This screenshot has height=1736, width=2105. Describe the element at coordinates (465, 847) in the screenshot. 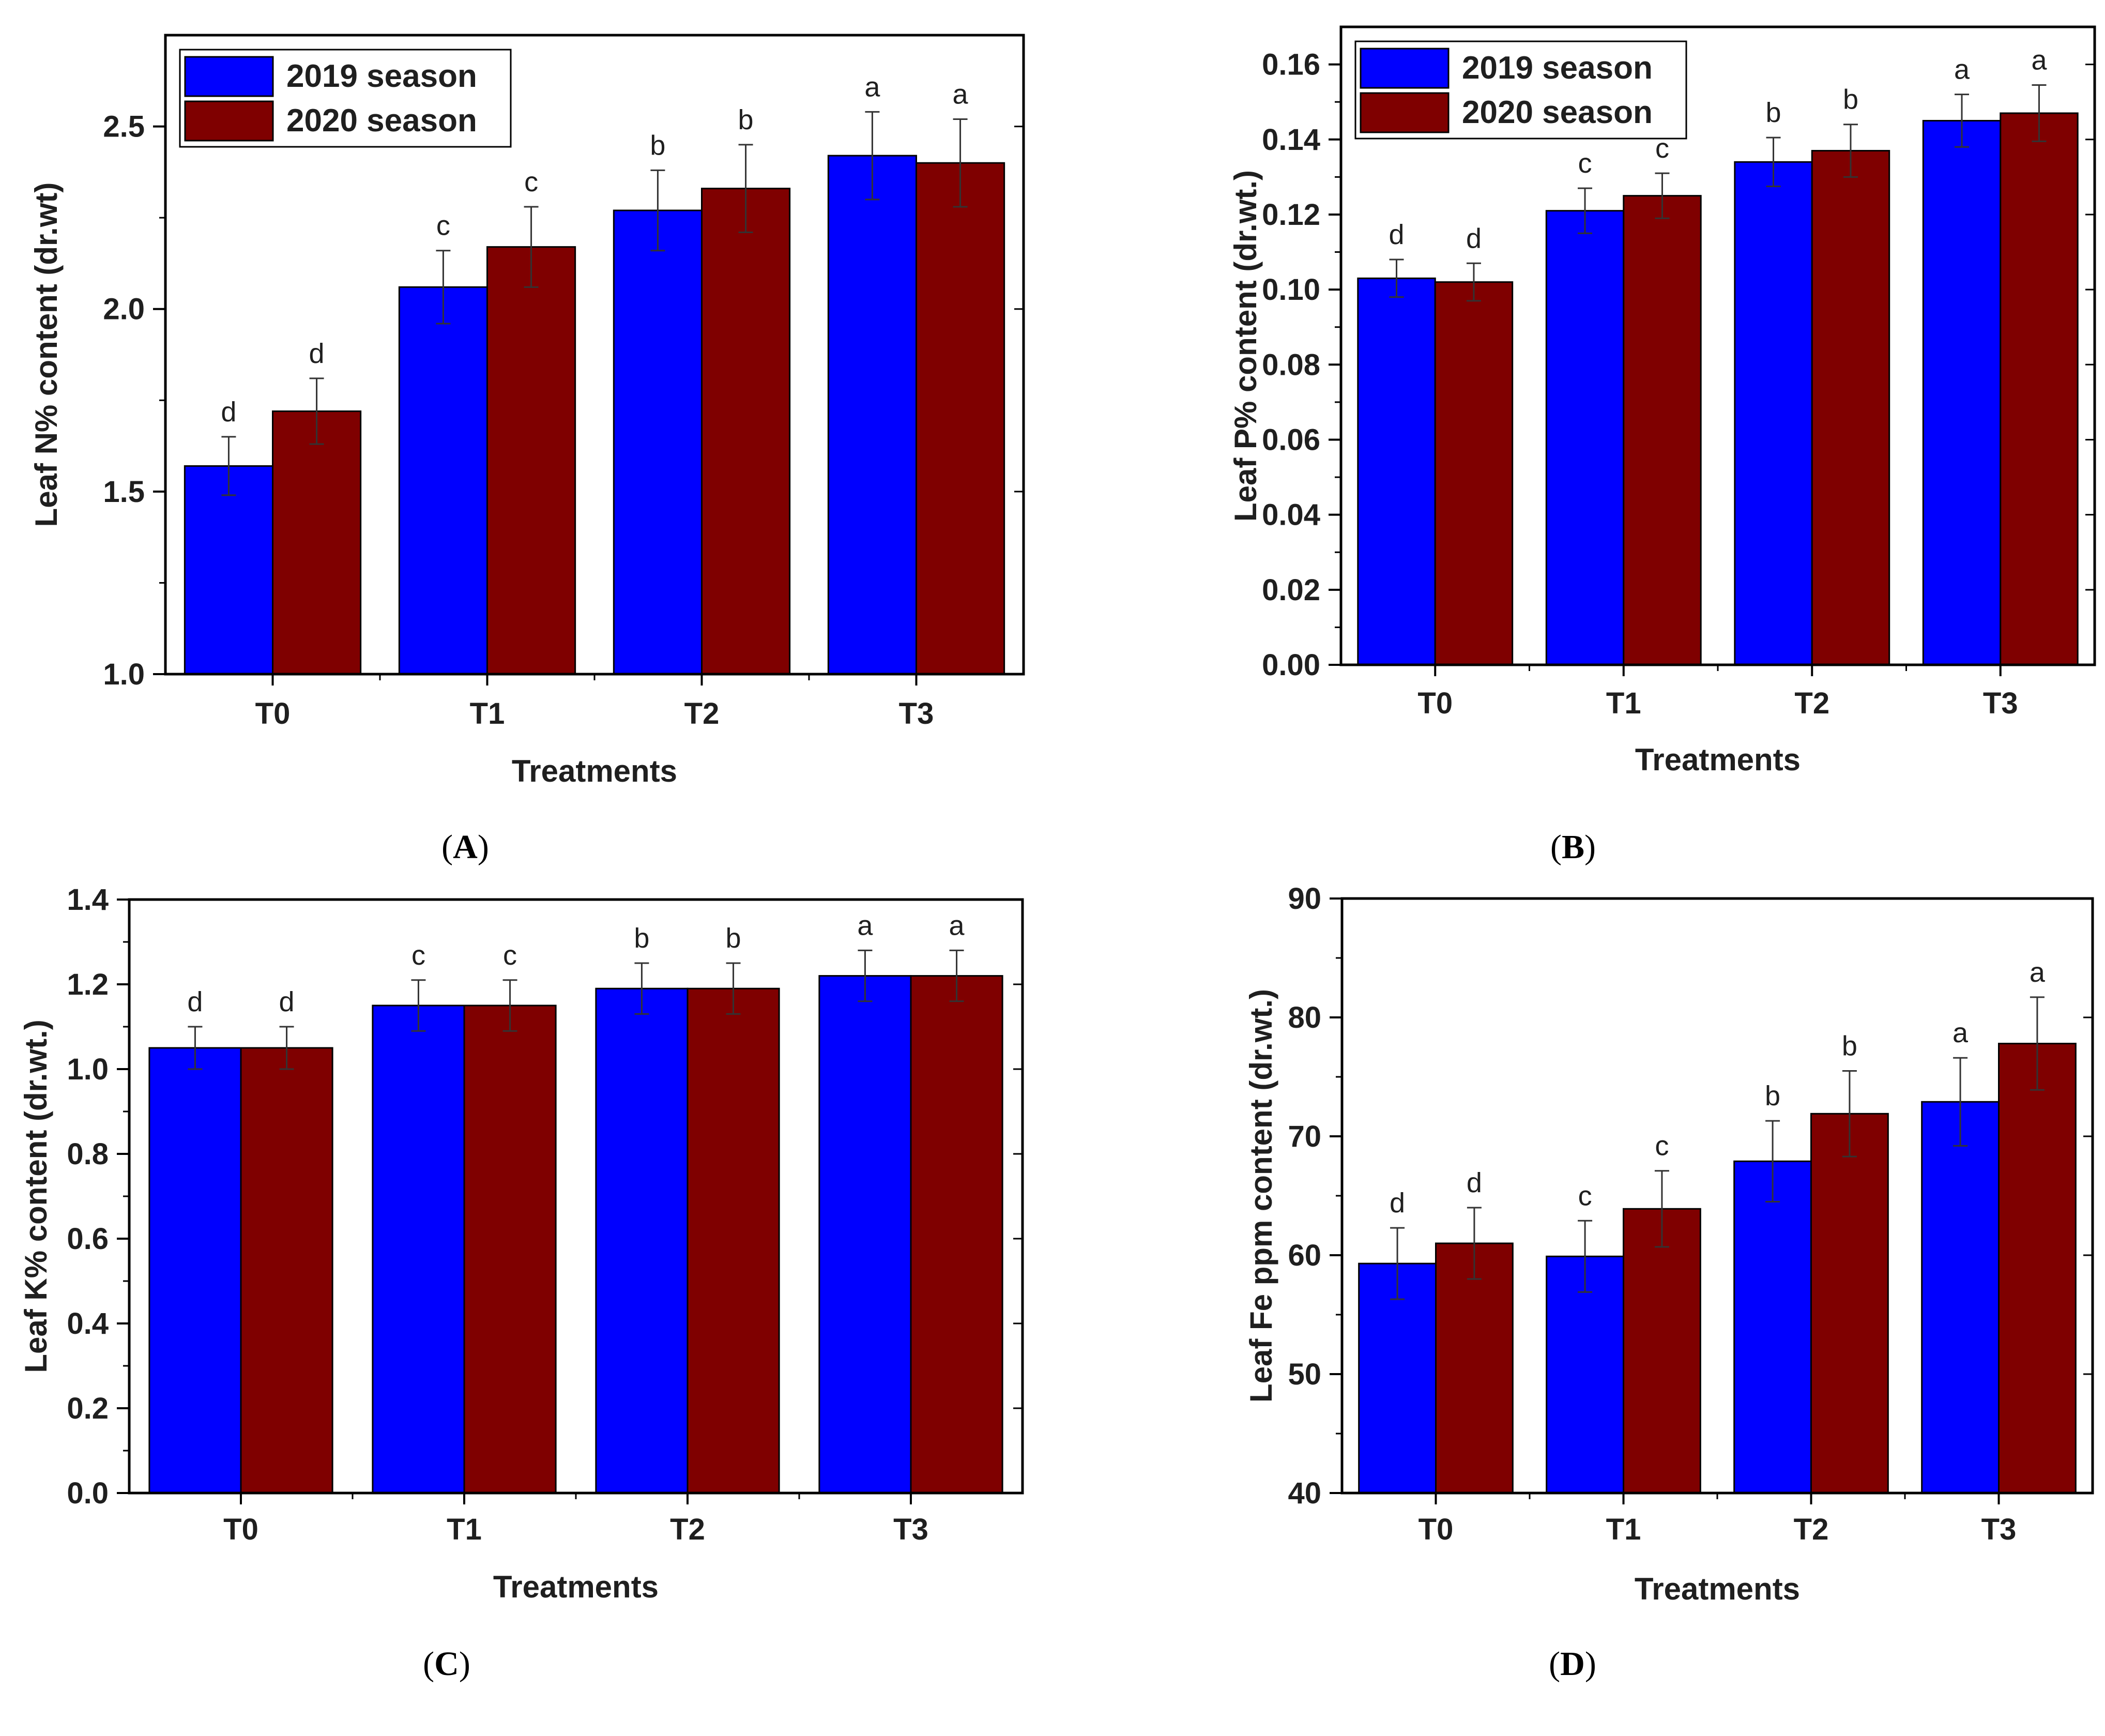

I see `caption-letter: A` at that location.